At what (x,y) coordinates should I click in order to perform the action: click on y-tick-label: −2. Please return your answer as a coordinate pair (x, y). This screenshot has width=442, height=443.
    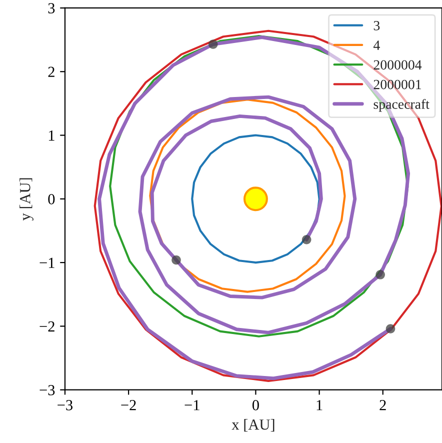
    Looking at the image, I should click on (47, 326).